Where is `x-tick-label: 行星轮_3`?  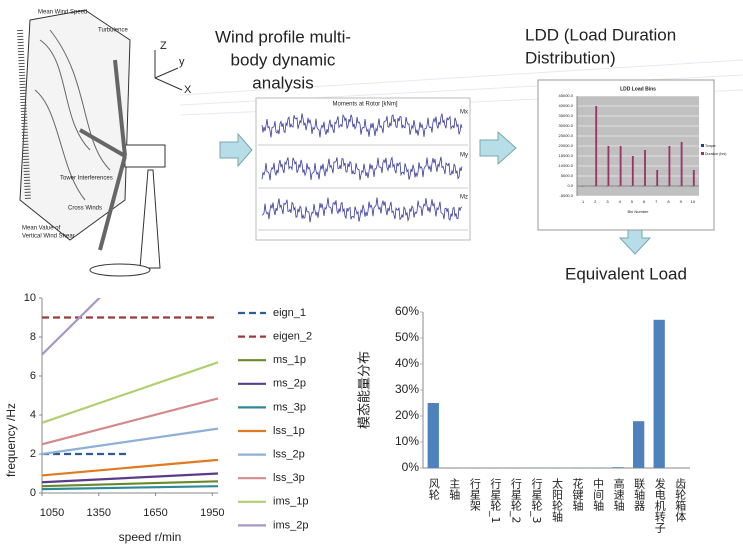 x-tick-label: 行星轮_3 is located at coordinates (536, 501).